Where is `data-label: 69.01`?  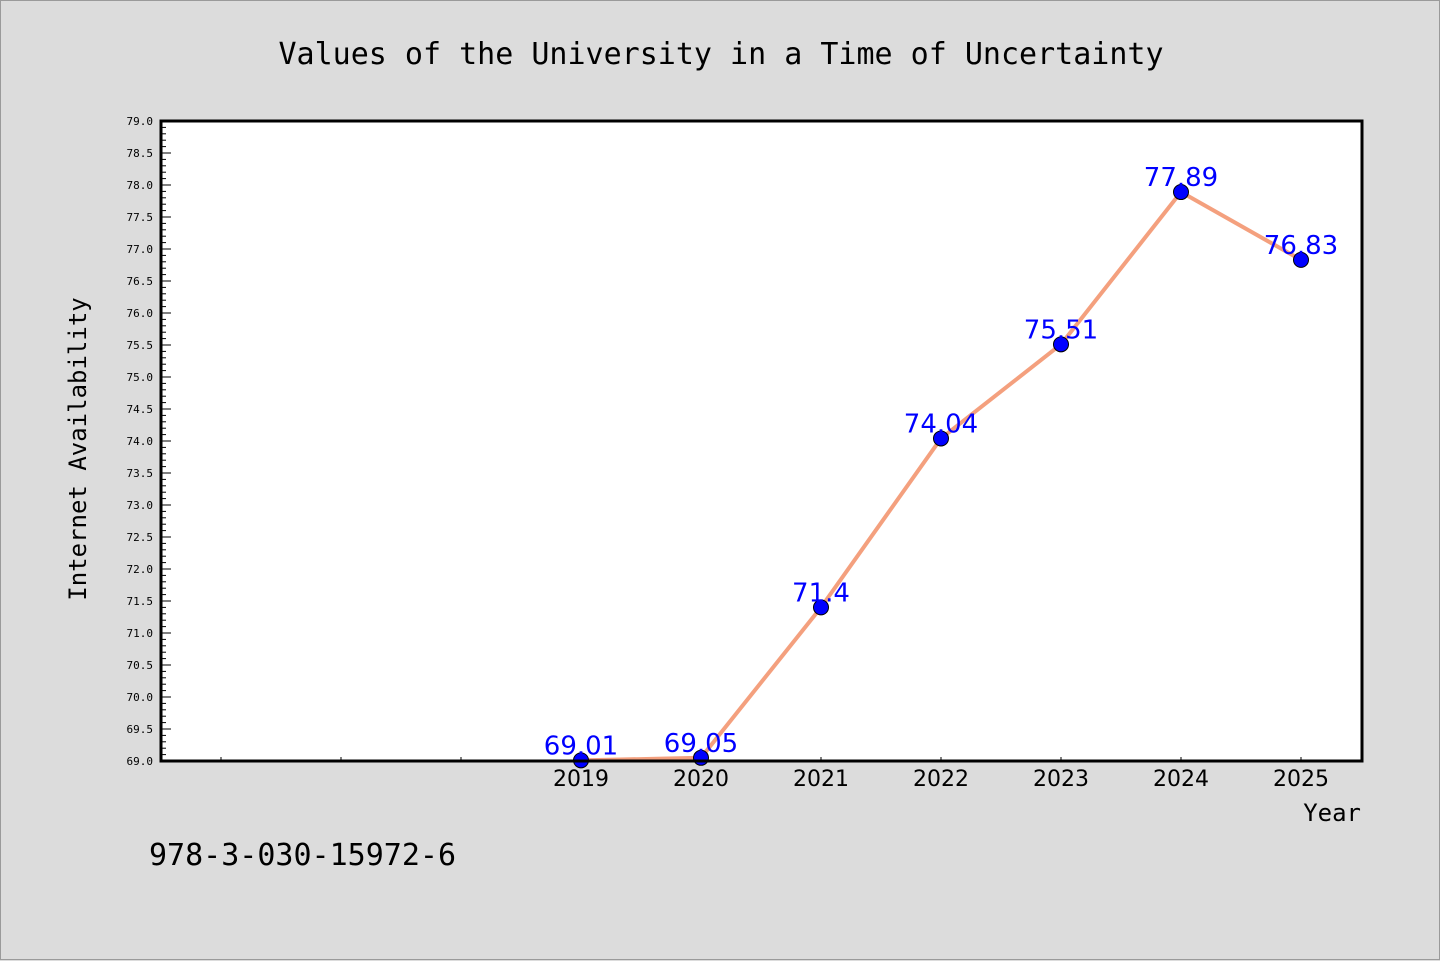 data-label: 69.01 is located at coordinates (581, 746).